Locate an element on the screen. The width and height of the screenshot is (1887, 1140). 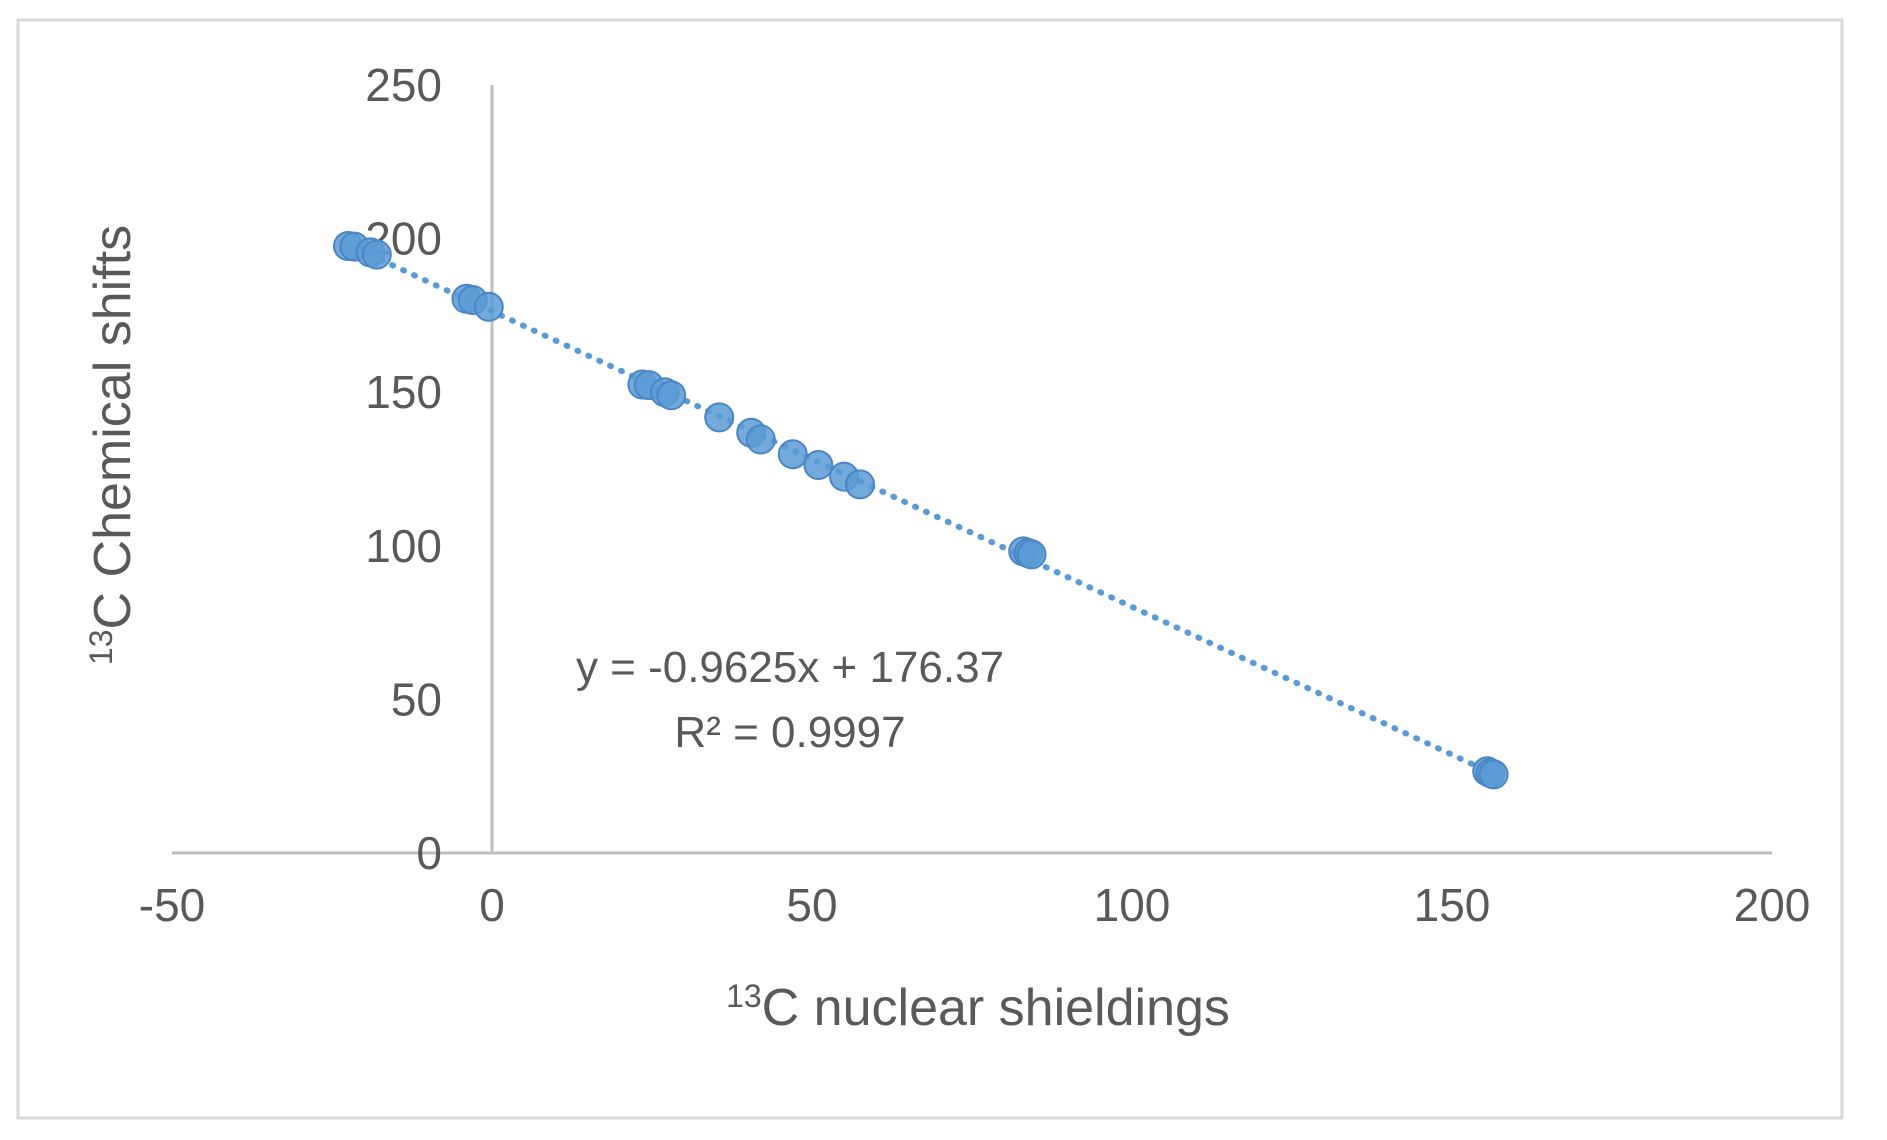
y-axis-title-space is located at coordinates (113, 584).